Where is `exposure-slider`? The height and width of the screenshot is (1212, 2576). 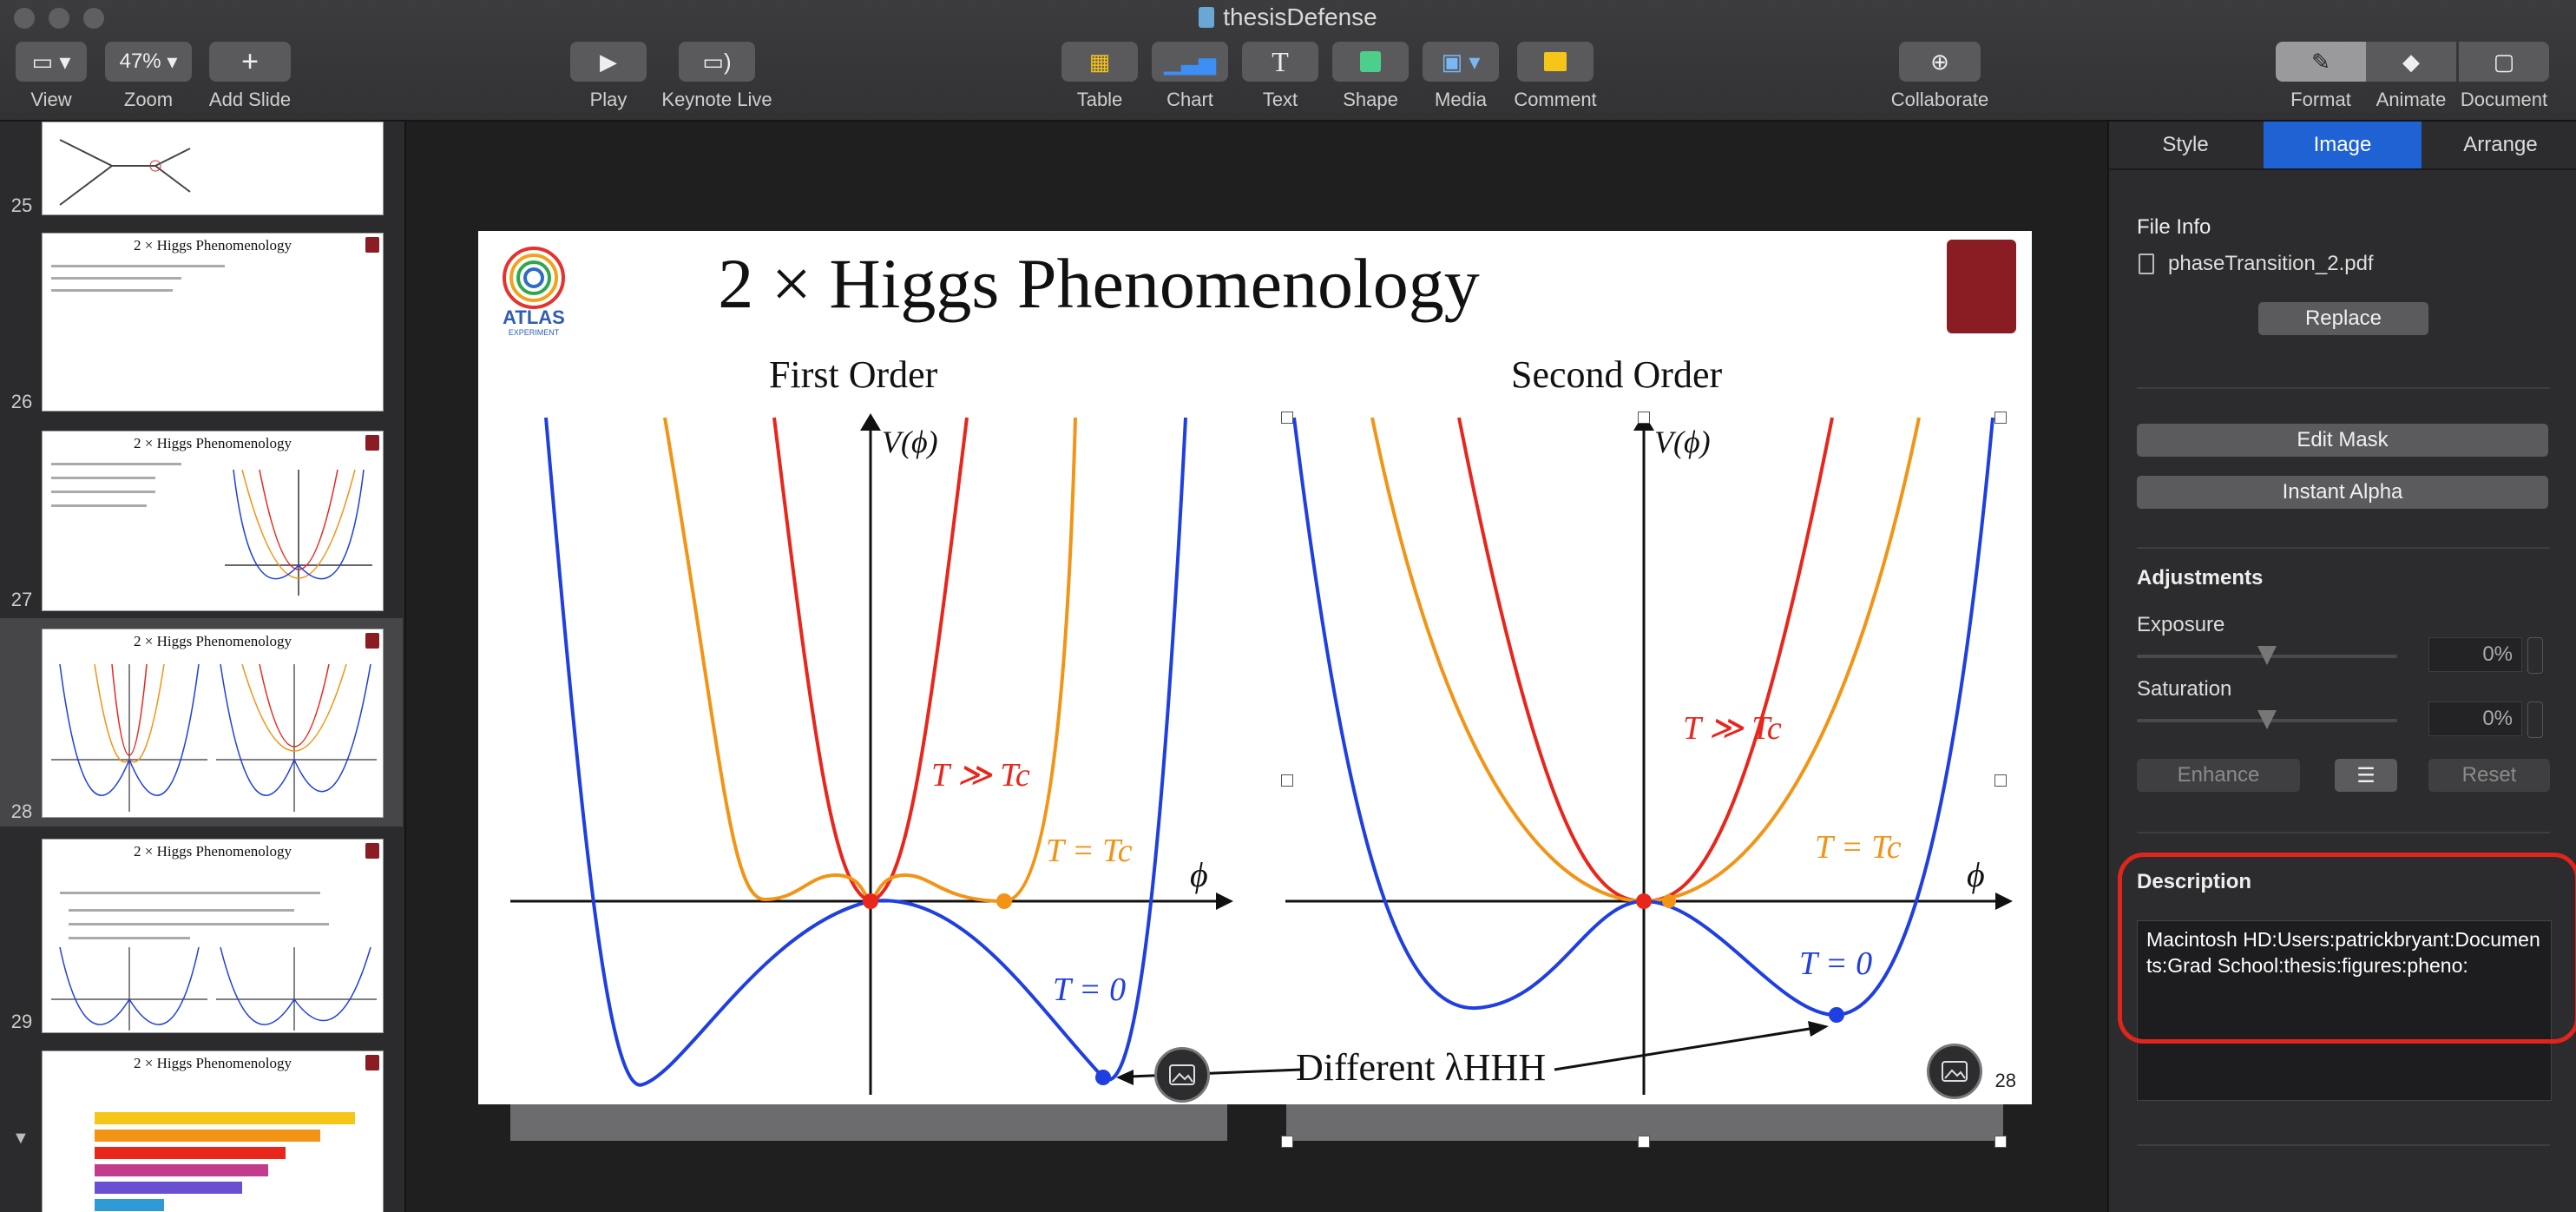
exposure-slider is located at coordinates (2267, 656).